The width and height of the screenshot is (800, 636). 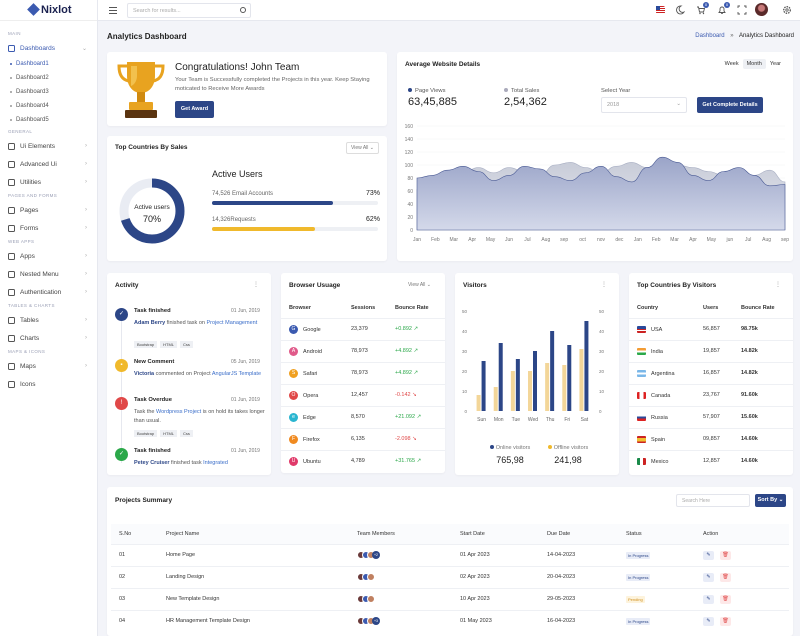 What do you see at coordinates (711, 308) in the screenshot?
I see `table-header: Country Users Bounce Rate` at bounding box center [711, 308].